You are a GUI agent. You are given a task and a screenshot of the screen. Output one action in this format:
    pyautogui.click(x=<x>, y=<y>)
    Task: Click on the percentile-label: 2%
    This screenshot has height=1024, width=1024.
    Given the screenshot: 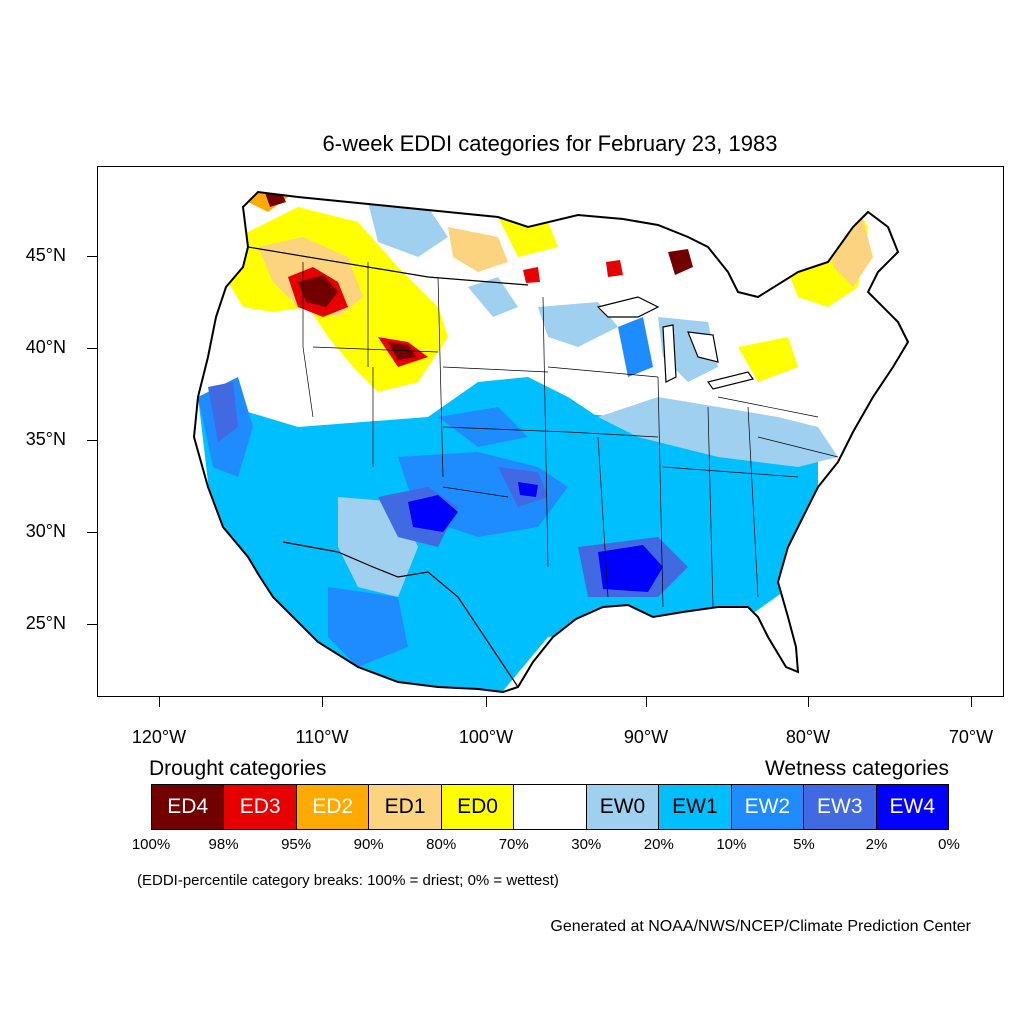 What is the action you would take?
    pyautogui.click(x=876, y=844)
    